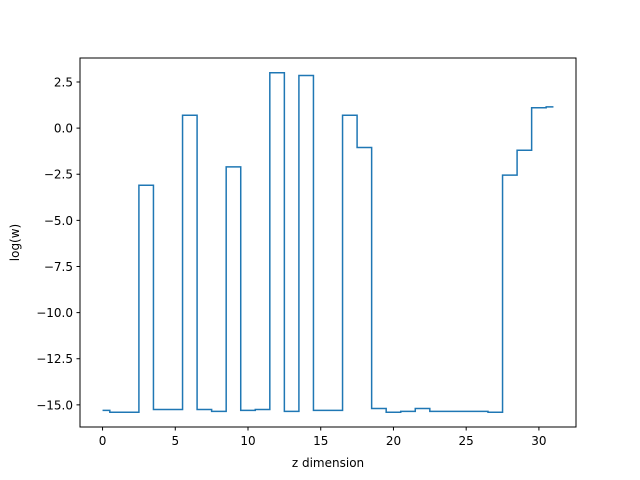  I want to click on y-tick-label: 2.5, so click(63, 82).